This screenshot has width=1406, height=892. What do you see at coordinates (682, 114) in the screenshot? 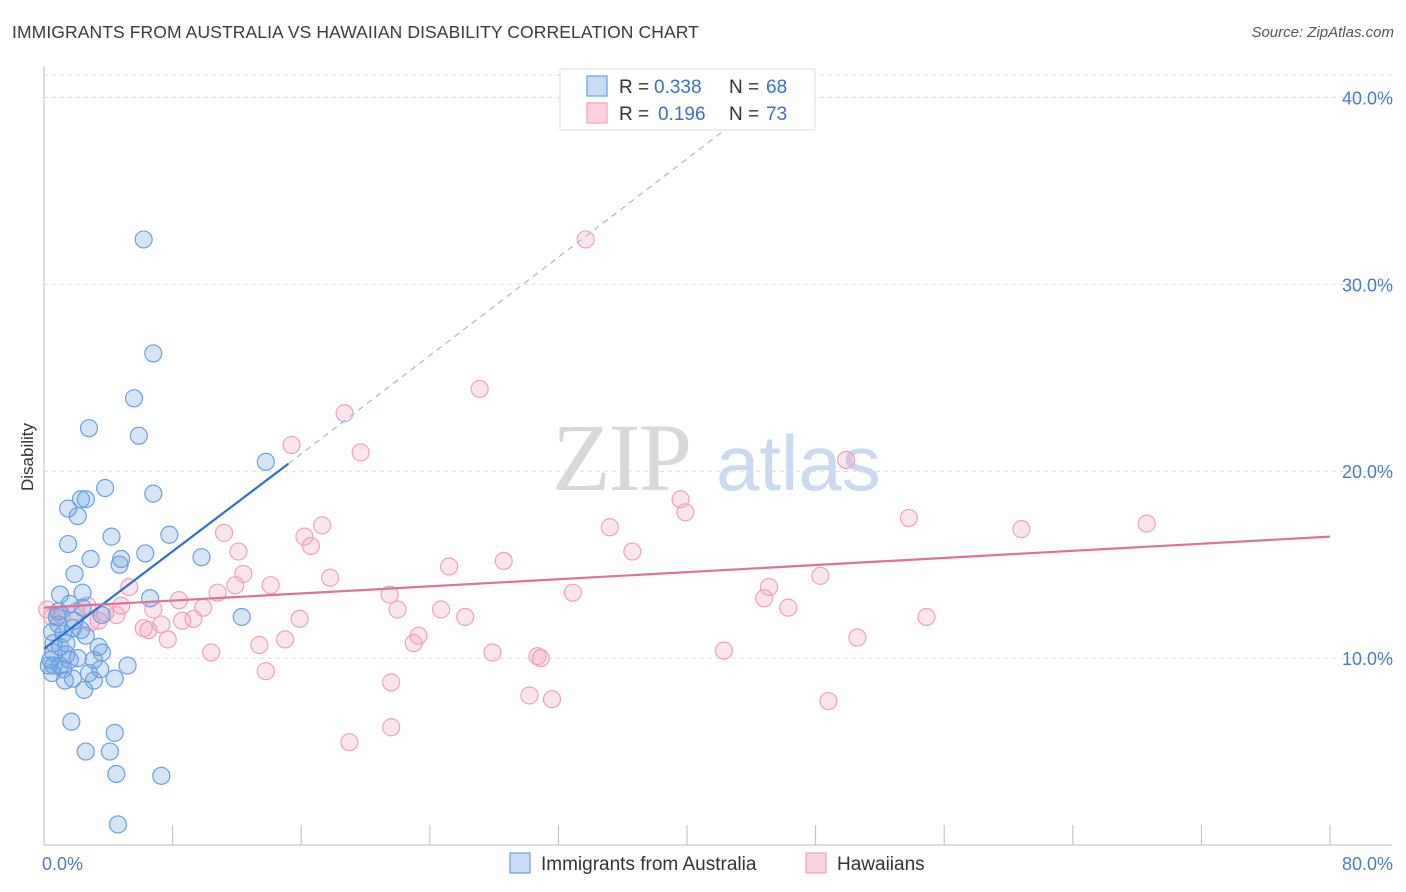
I see `legend-r-value-2: 0.196` at bounding box center [682, 114].